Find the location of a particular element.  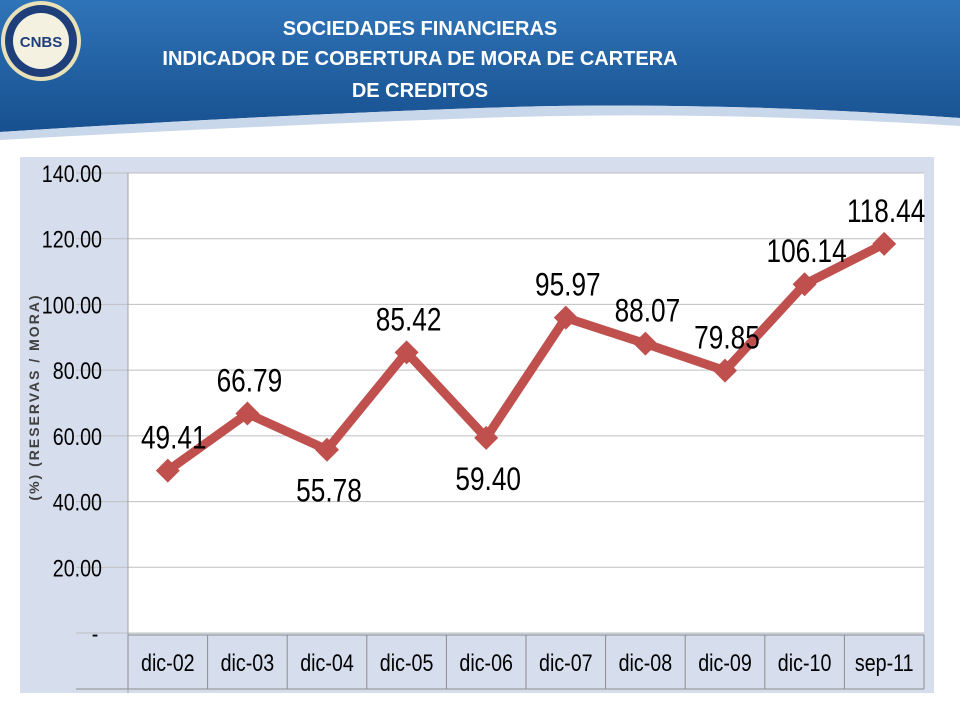

x-tick-label: dic-09 is located at coordinates (725, 662).